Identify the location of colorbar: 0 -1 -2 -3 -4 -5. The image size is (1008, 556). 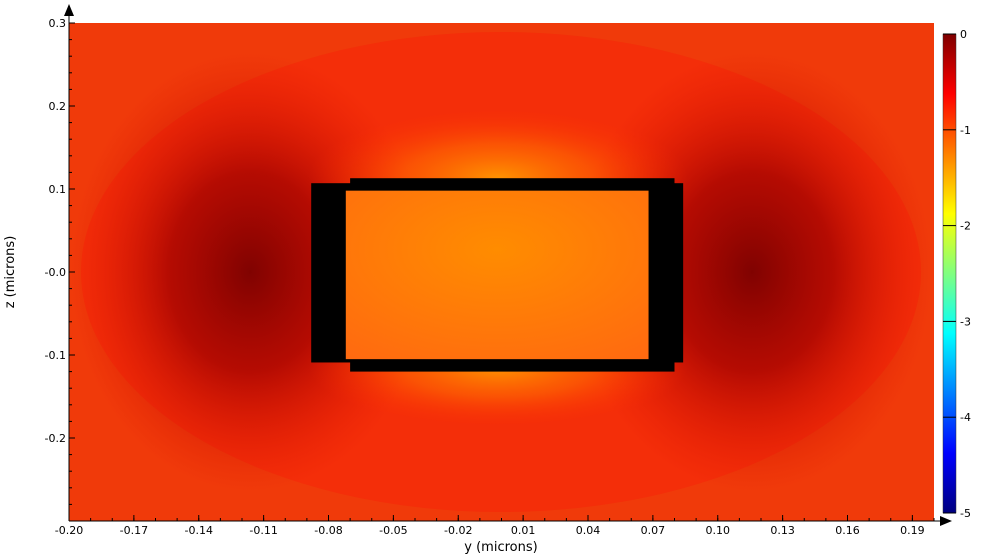
(956, 274).